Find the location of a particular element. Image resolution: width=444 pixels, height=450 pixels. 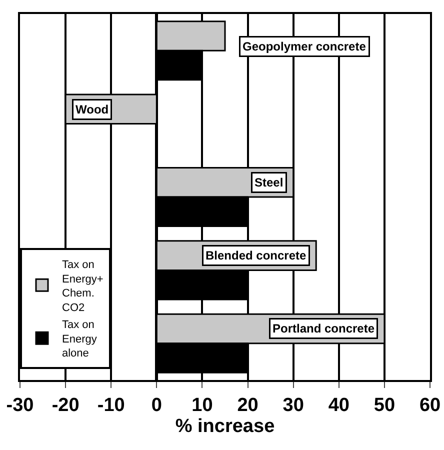

x-tick-label: 0 is located at coordinates (156, 405).